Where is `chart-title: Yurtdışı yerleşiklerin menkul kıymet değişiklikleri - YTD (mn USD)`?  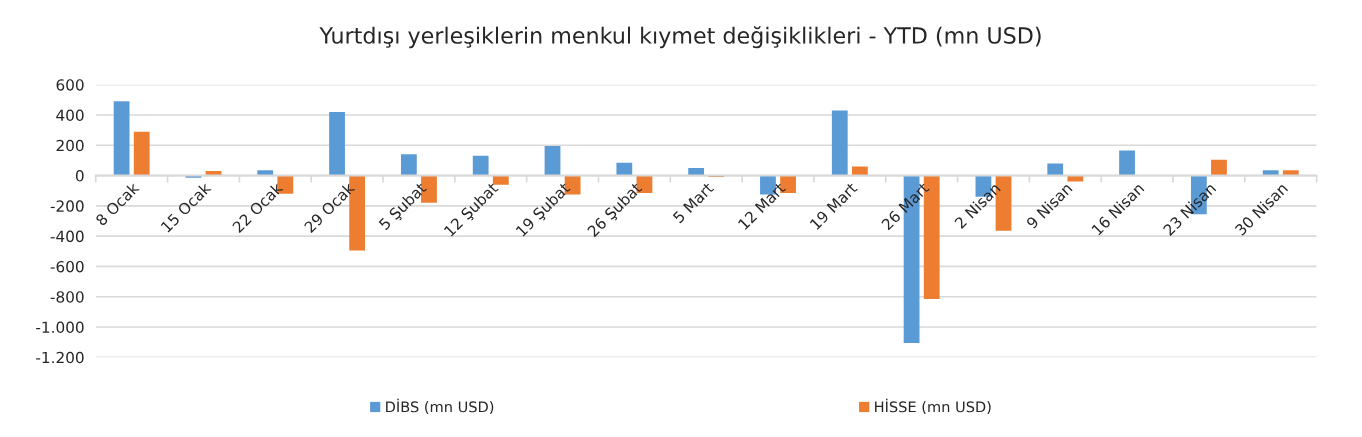
chart-title: Yurtdışı yerleşiklerin menkul kıymet değişiklikleri - YTD (mn USD) is located at coordinates (680, 37).